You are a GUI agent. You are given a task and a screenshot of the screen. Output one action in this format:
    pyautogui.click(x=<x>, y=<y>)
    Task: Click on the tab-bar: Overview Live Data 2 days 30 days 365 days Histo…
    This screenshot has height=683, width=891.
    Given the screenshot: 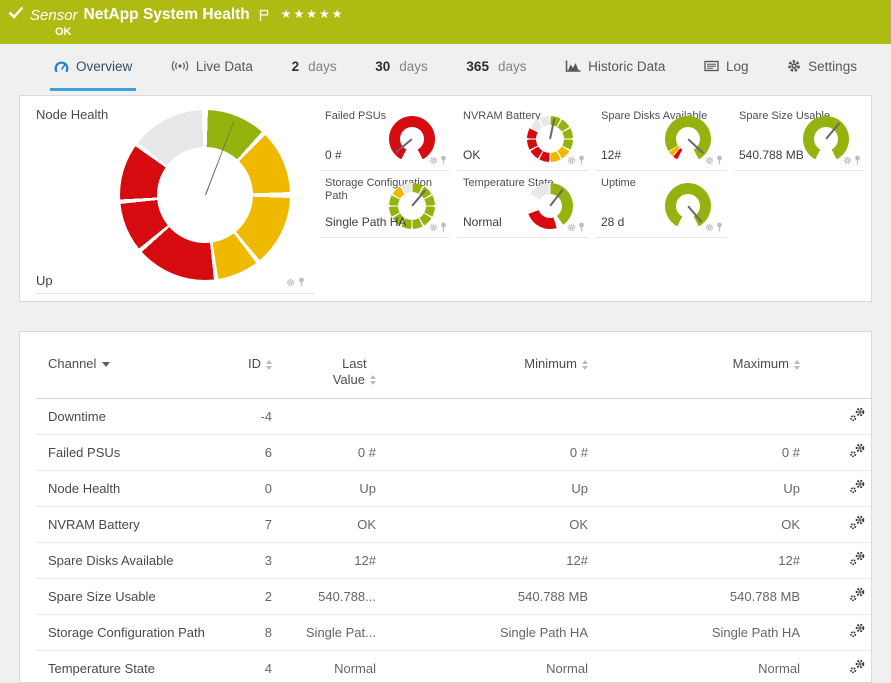 What is the action you would take?
    pyautogui.click(x=445, y=67)
    